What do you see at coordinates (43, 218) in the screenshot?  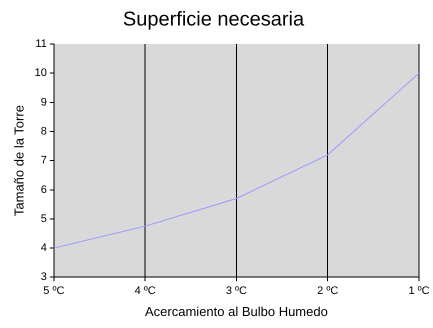 I see `y-tick-label: 5` at bounding box center [43, 218].